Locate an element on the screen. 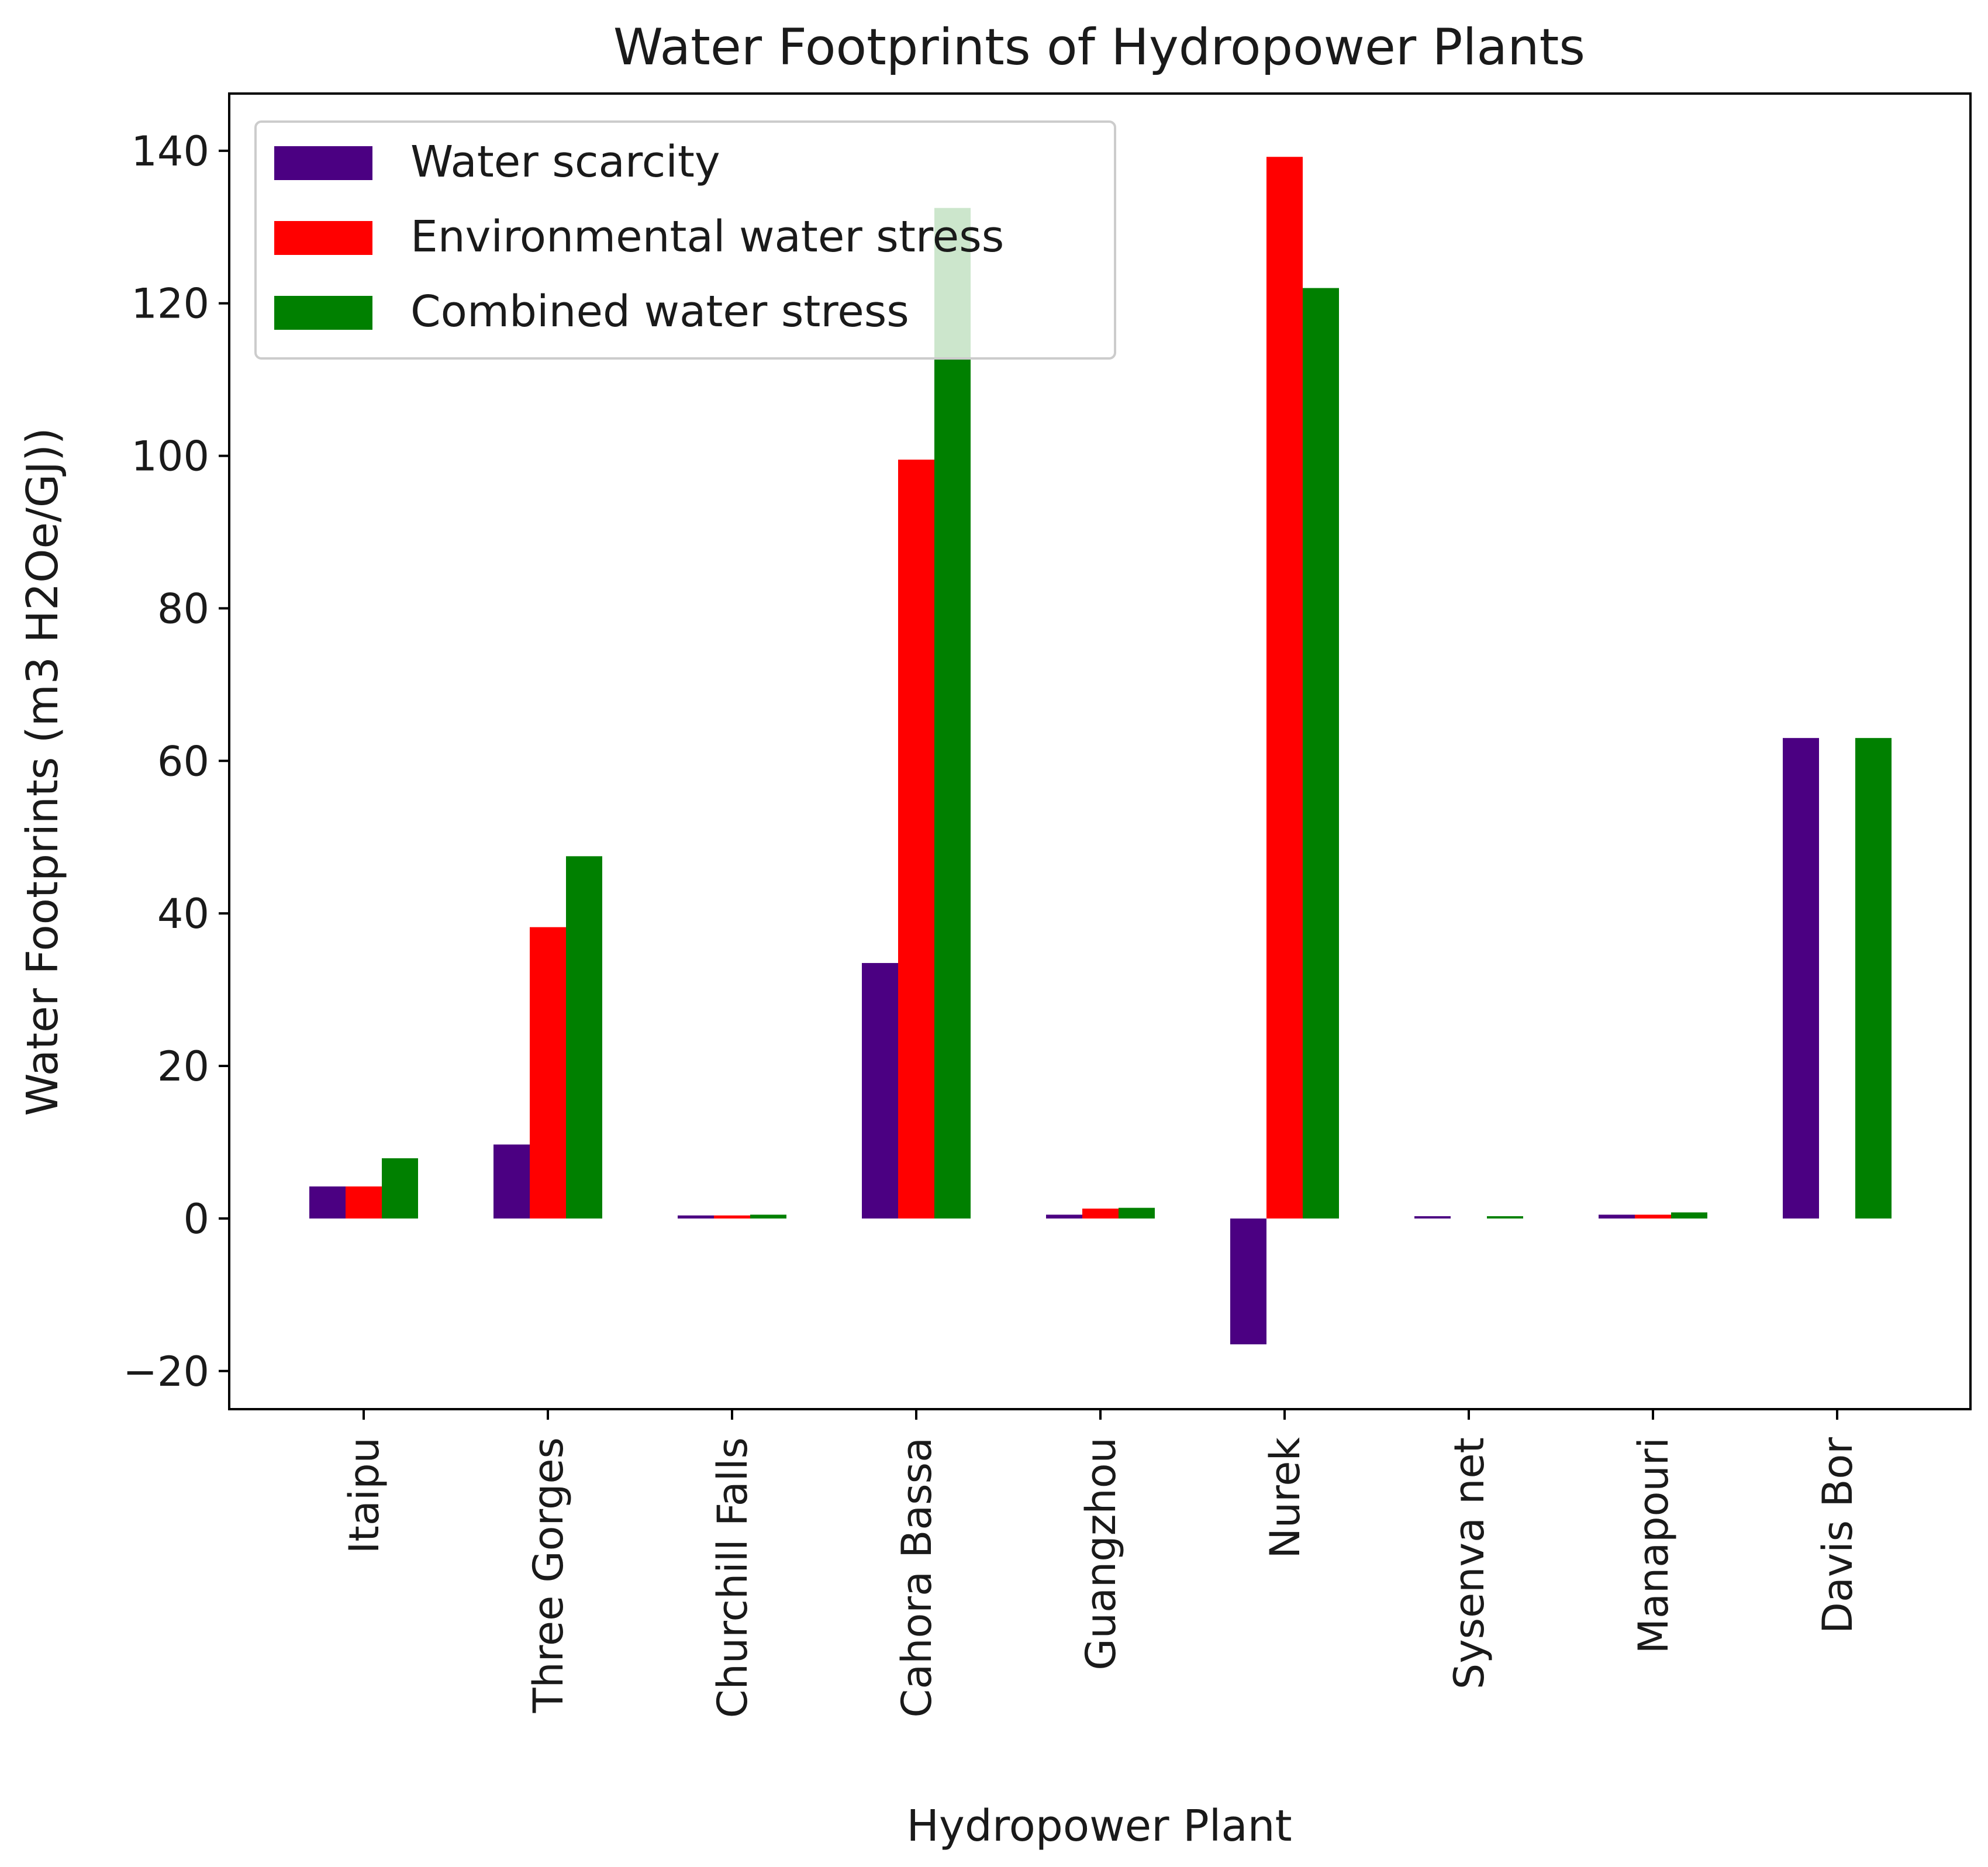 The height and width of the screenshot is (1867, 1988). legend-label: Environmental water stress is located at coordinates (707, 237).